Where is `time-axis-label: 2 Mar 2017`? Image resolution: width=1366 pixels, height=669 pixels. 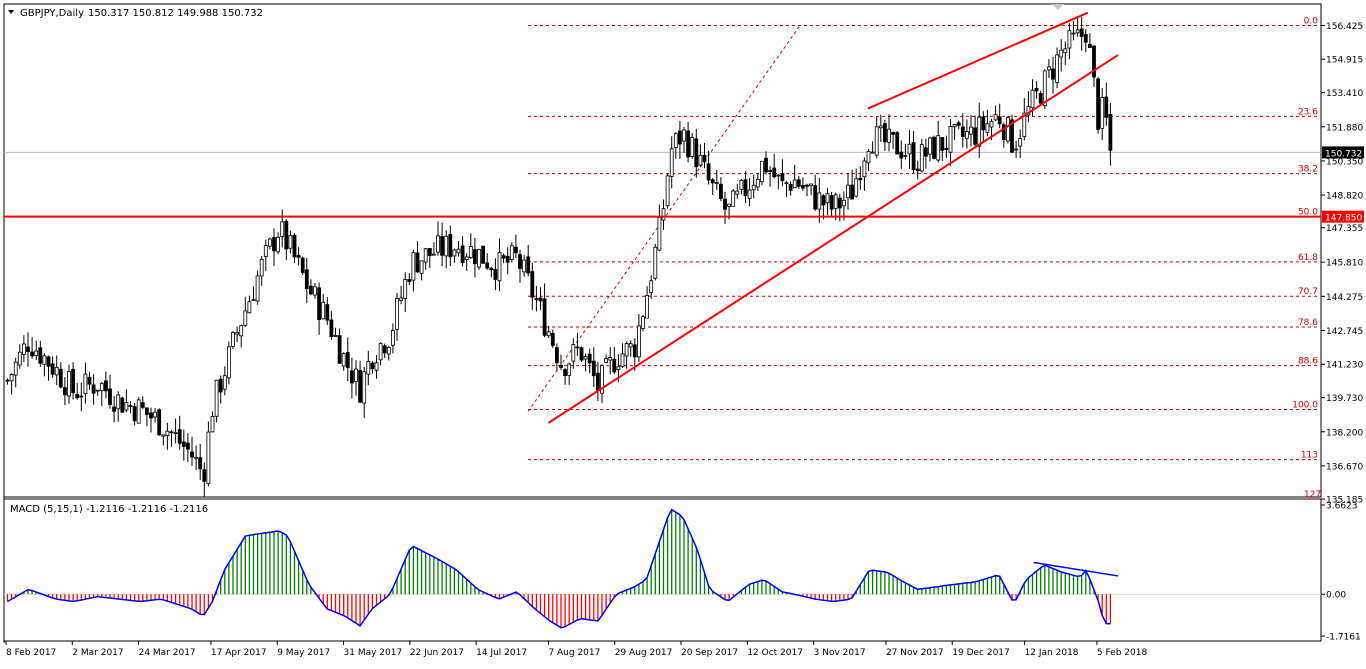 time-axis-label: 2 Mar 2017 is located at coordinates (97, 653).